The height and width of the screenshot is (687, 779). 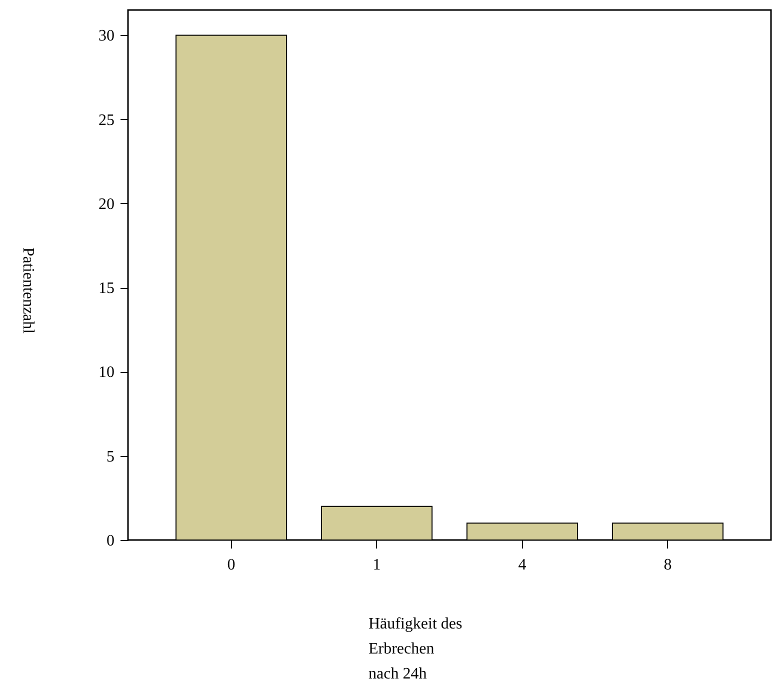 What do you see at coordinates (106, 36) in the screenshot?
I see `y-tick-label: 30` at bounding box center [106, 36].